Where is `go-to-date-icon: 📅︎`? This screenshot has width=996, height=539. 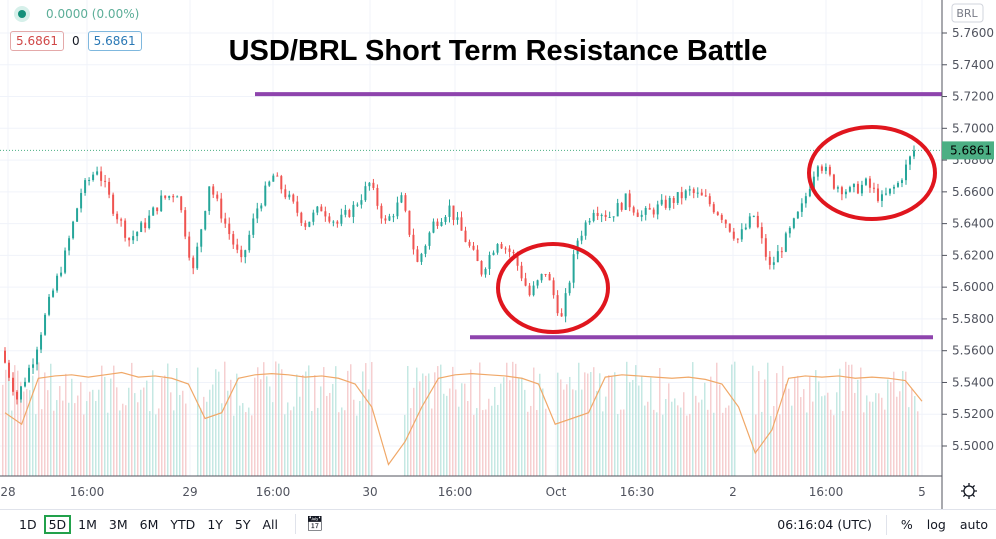 go-to-date-icon: 📅︎ is located at coordinates (315, 524).